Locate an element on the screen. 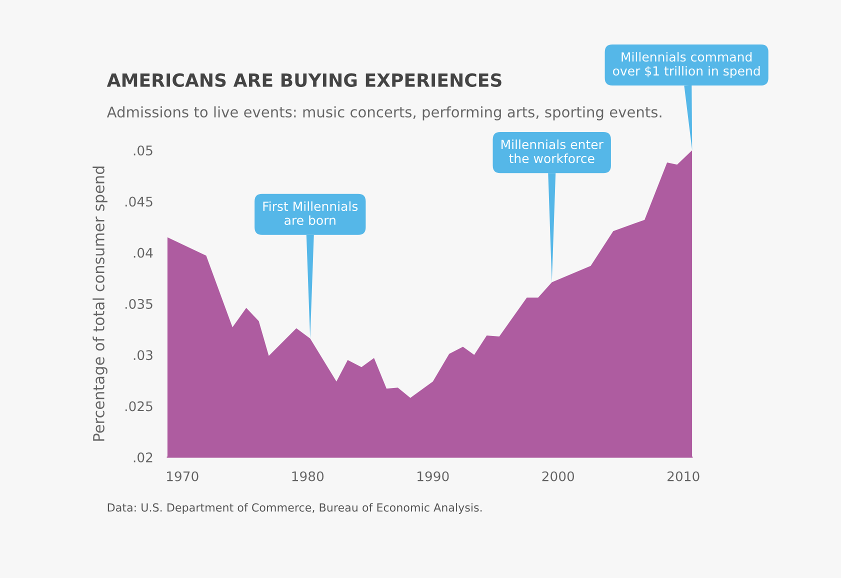 The height and width of the screenshot is (578, 841). y-tick-label: .035 is located at coordinates (139, 303).